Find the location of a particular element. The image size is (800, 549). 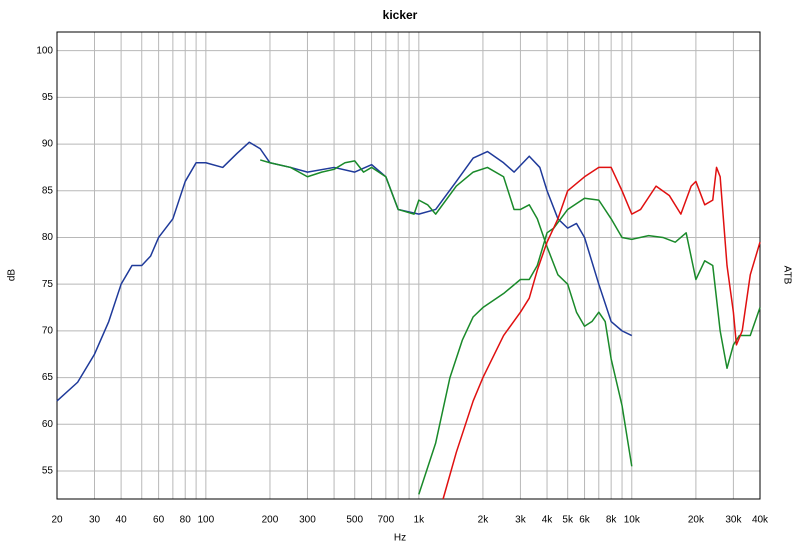

x-tick-label: 200 is located at coordinates (270, 520).